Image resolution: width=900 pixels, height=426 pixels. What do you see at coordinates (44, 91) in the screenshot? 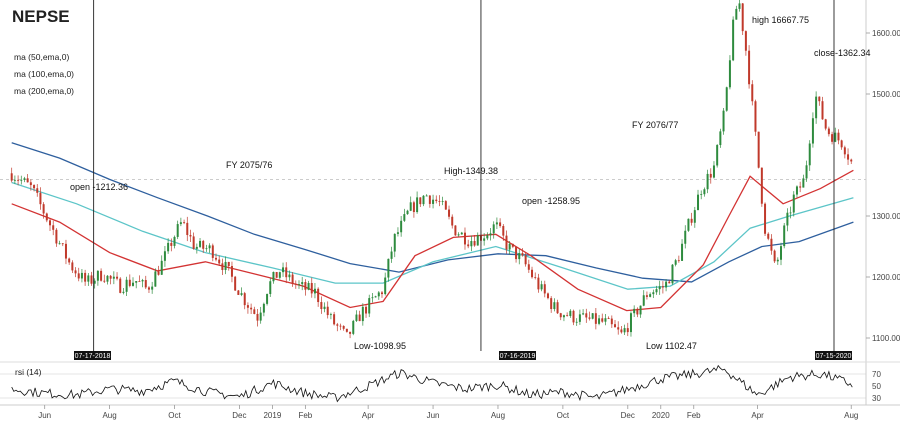
I see `legend-ma-200: ma (200,ema,0)` at bounding box center [44, 91].